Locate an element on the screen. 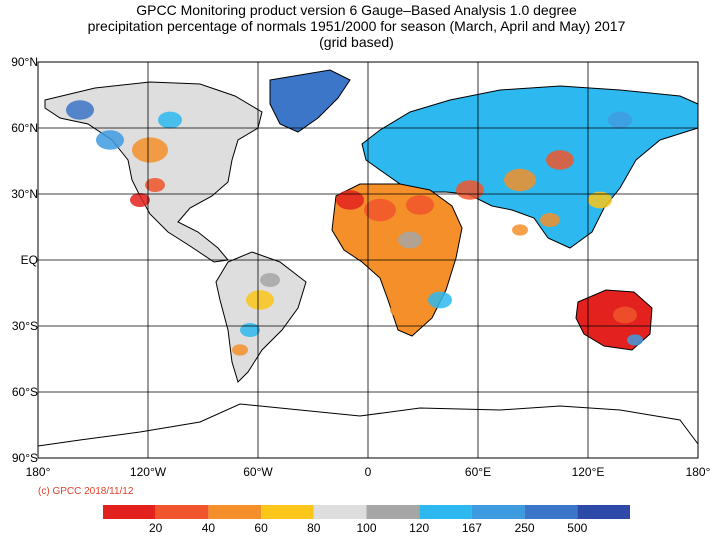  colorbar-label: 20 is located at coordinates (156, 528).